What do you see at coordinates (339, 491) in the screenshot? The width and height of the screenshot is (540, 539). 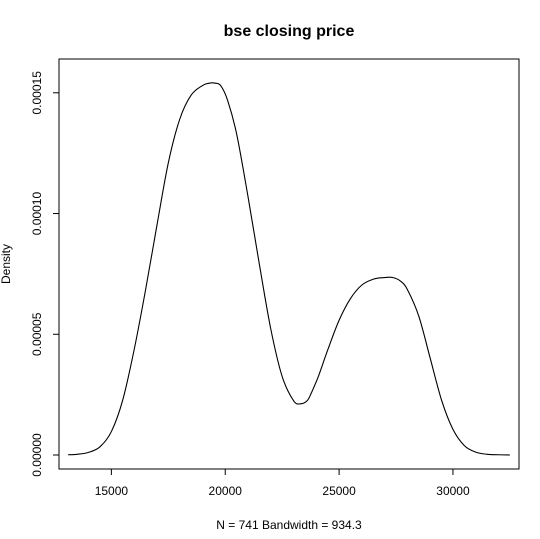 I see `x-tick-label: 25000` at bounding box center [339, 491].